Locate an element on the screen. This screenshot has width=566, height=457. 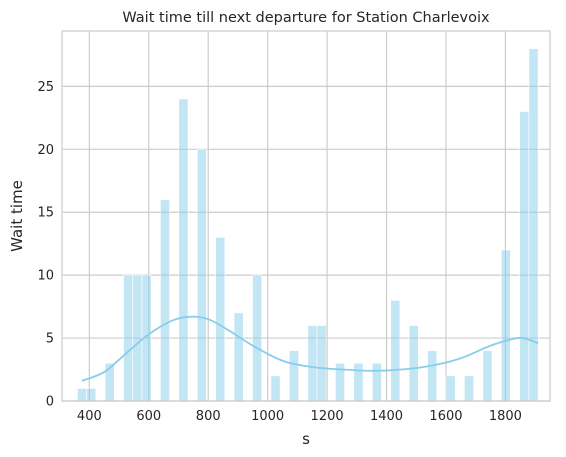
x-tick-label: 1800 is located at coordinates (505, 416).